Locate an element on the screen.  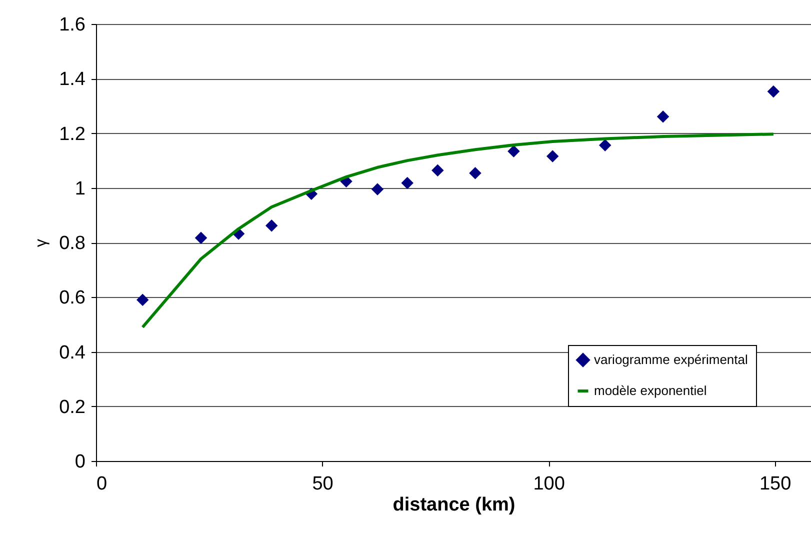
y-axis-title: γ is located at coordinates (41, 243).